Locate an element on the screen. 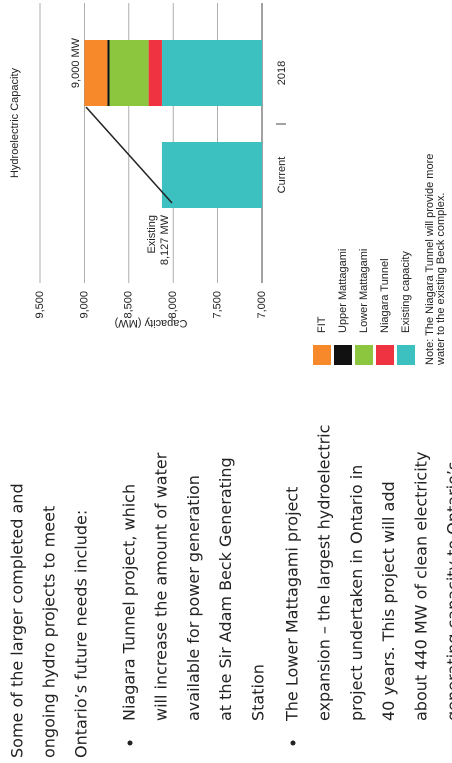 The height and width of the screenshot is (763, 452). bullet-line: Niagara Tunnel project, which is located at coordinates (129, 602).